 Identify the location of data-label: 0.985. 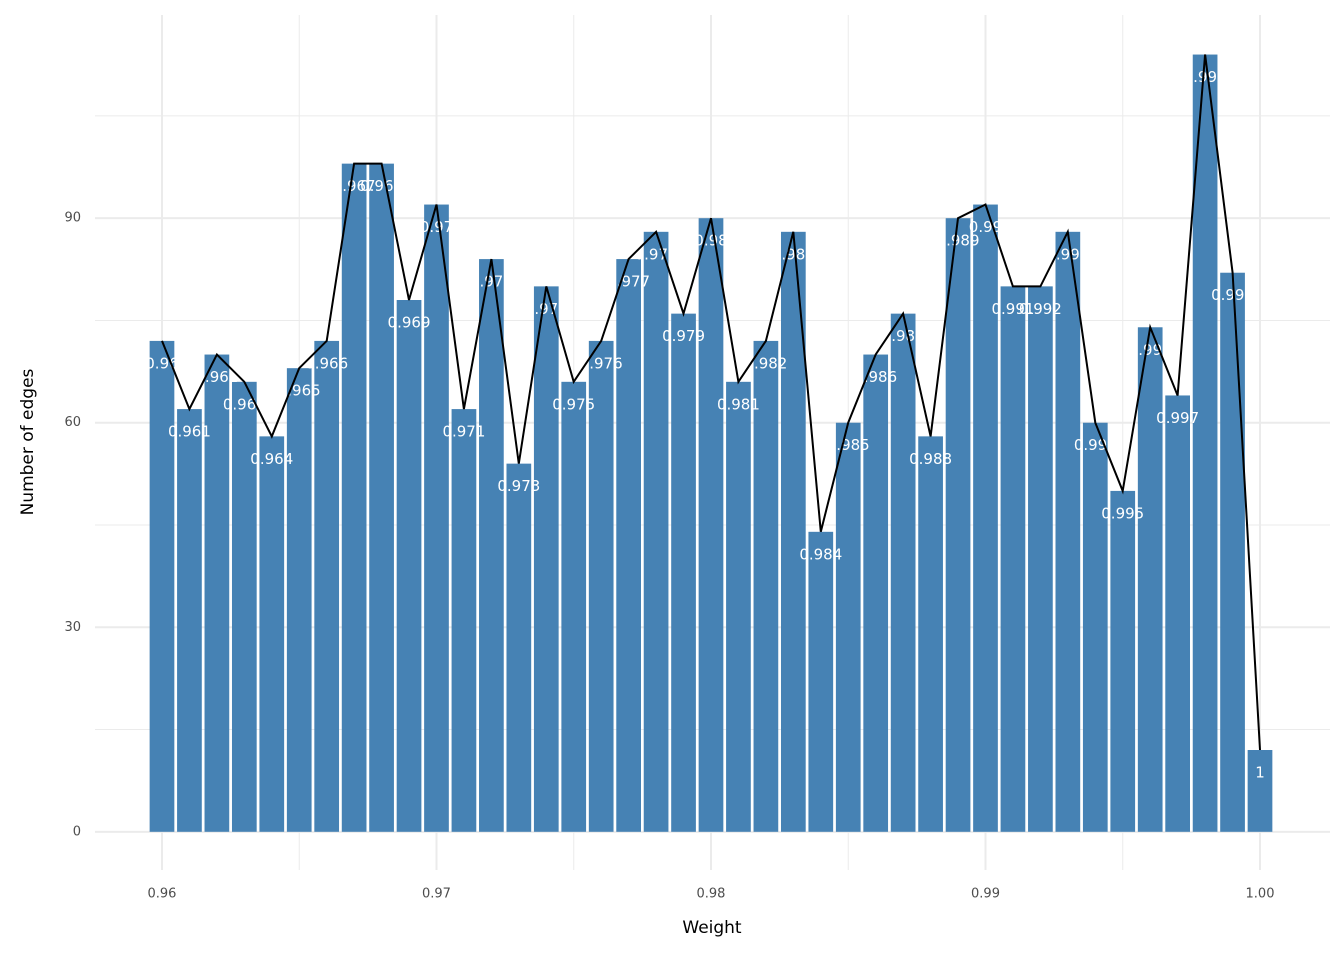
(848, 445).